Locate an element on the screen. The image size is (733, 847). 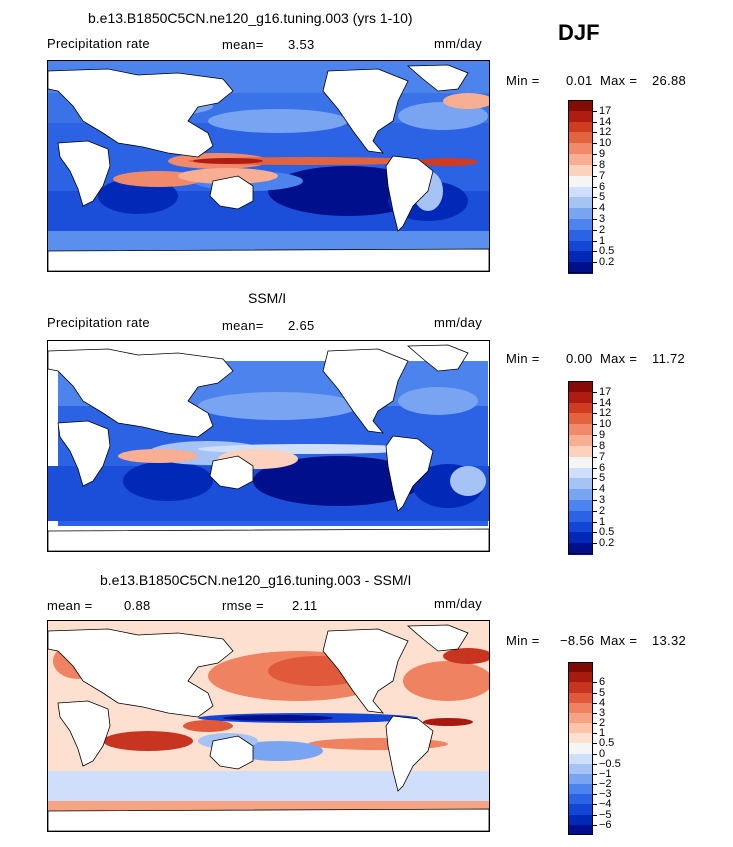
panel-2-mean-label: mean= is located at coordinates (243, 325).